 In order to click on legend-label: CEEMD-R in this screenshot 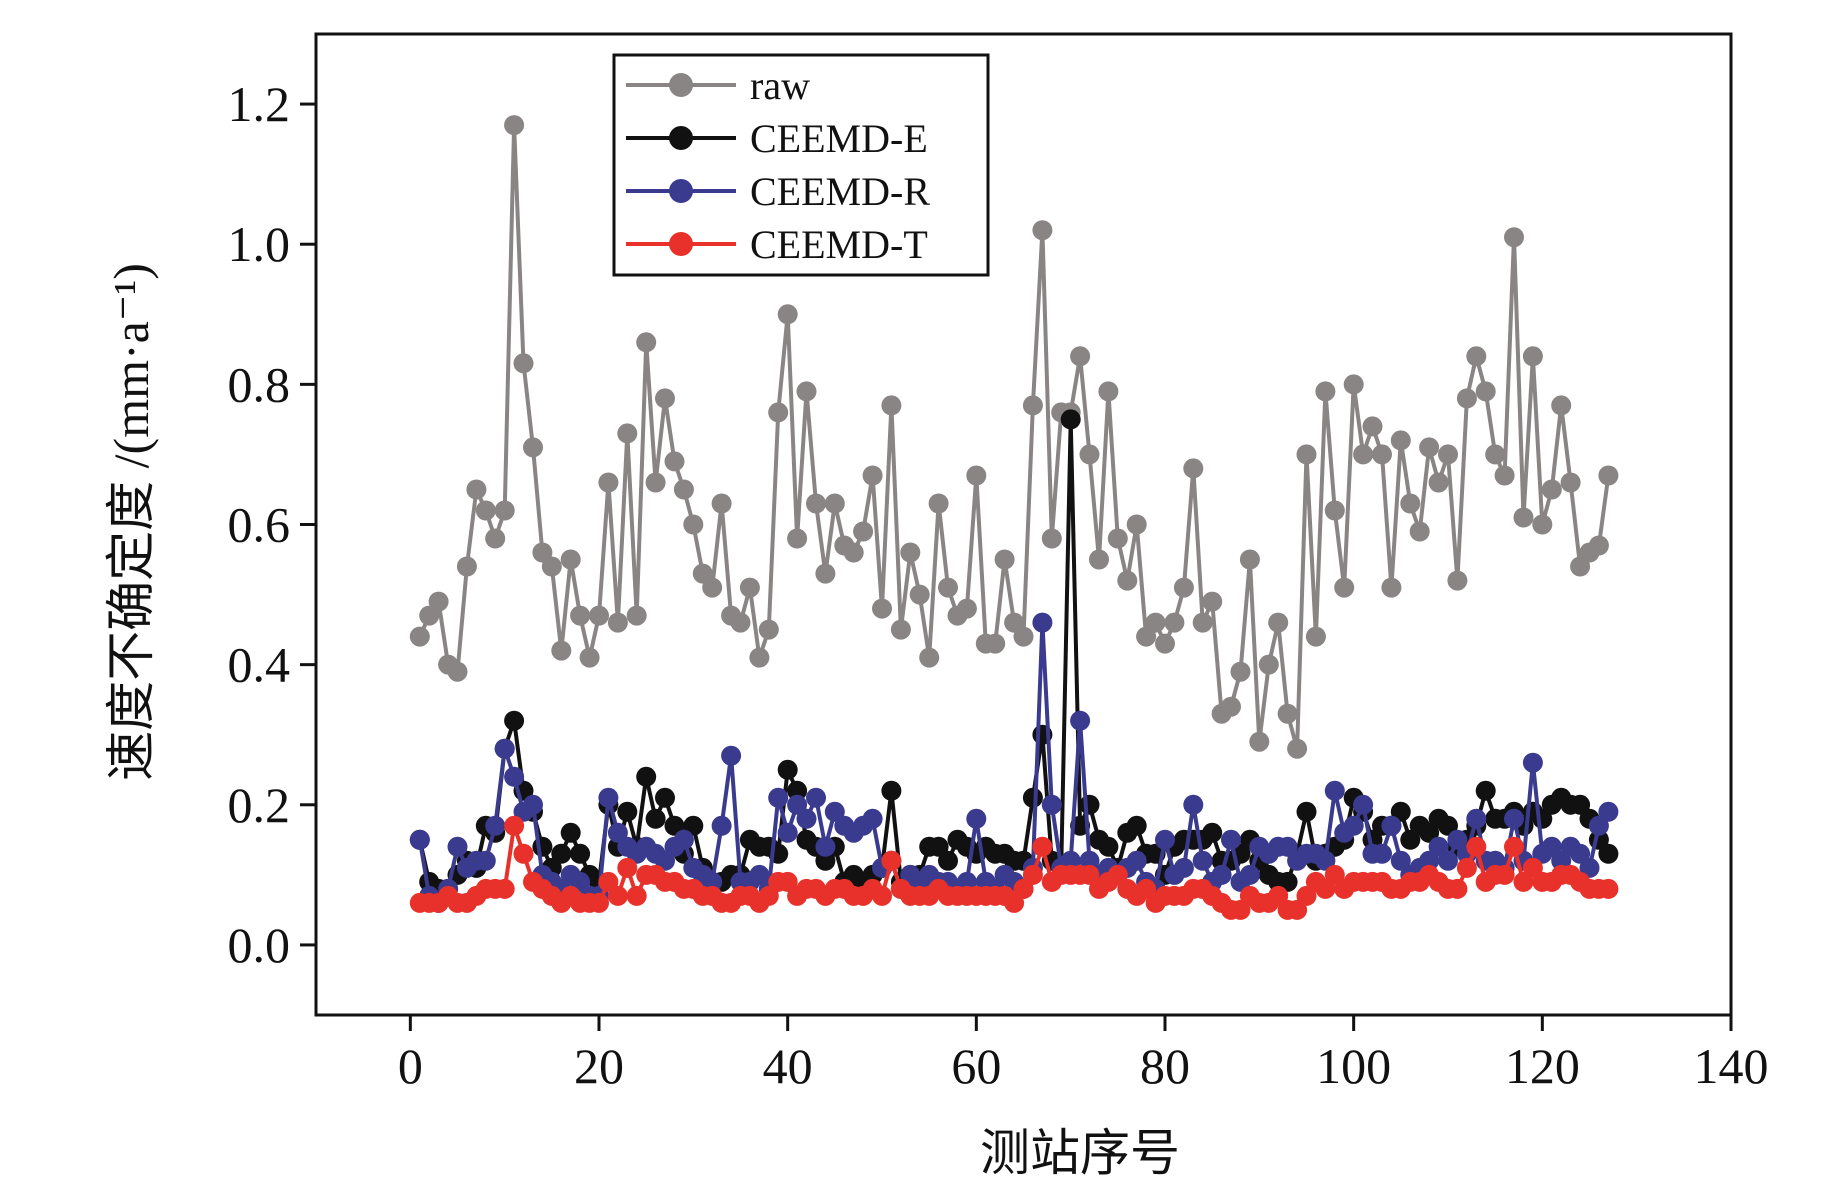, I will do `click(840, 191)`.